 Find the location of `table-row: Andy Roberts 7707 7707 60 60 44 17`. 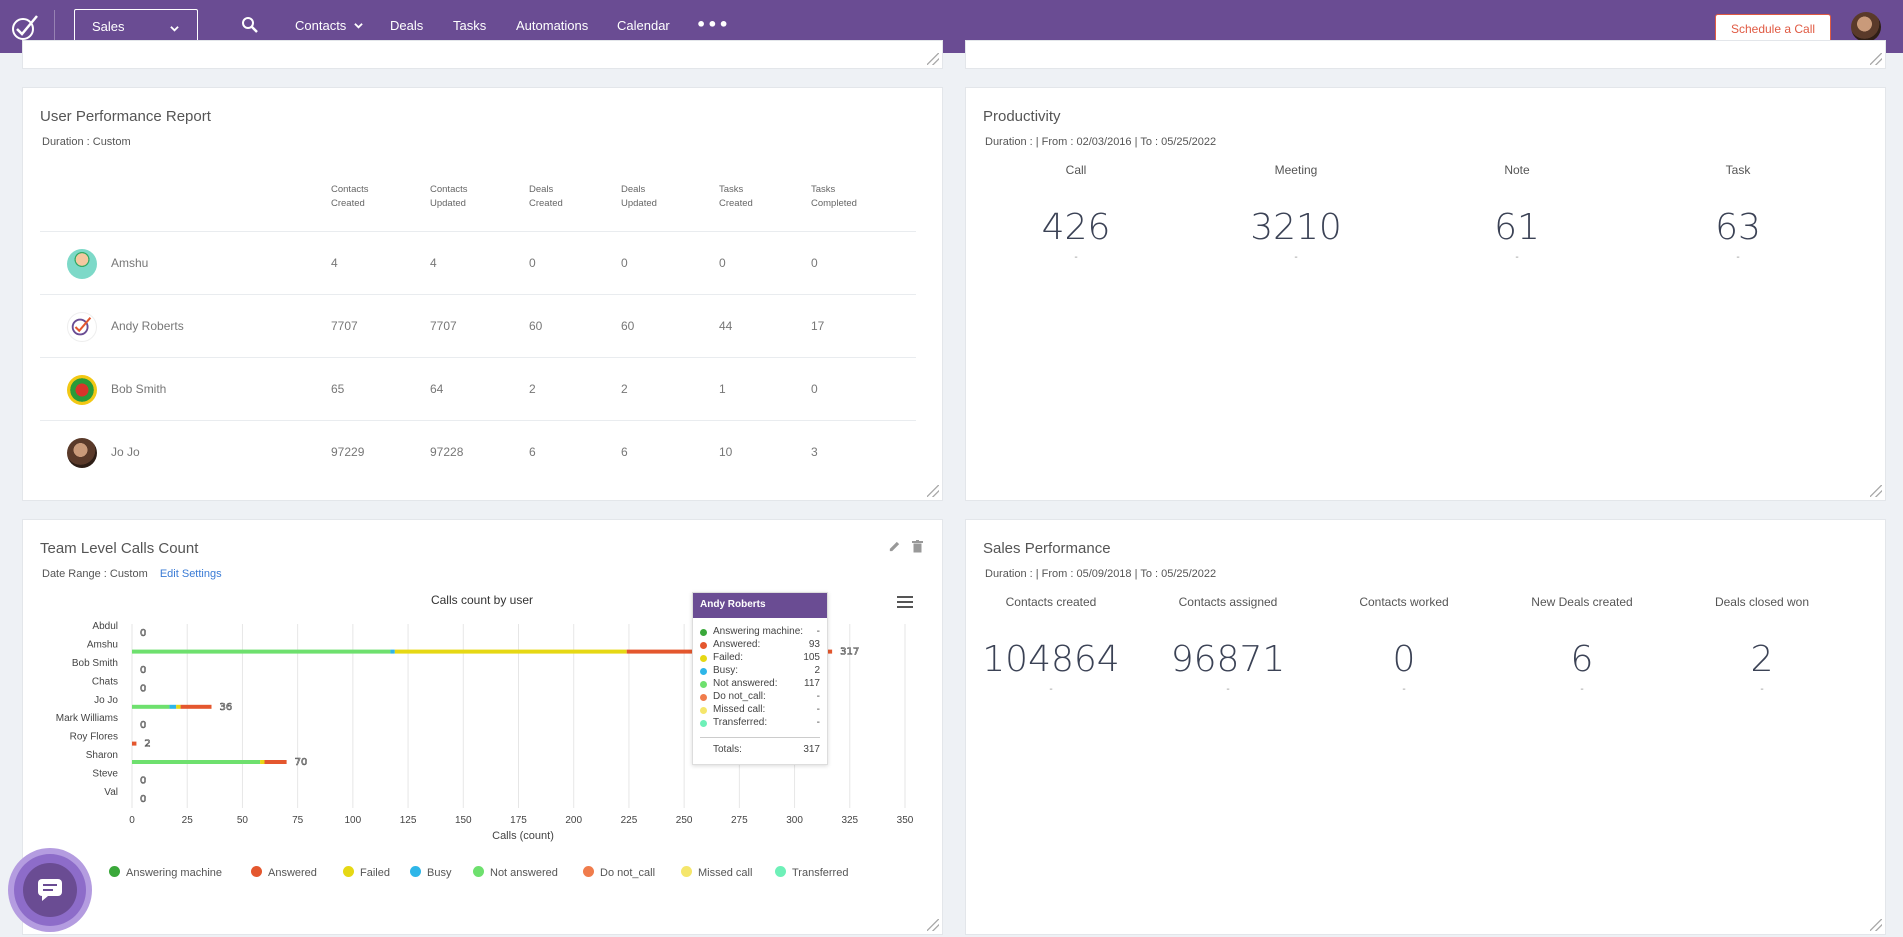

table-row: Andy Roberts 7707 7707 60 60 44 17 is located at coordinates (478, 325).